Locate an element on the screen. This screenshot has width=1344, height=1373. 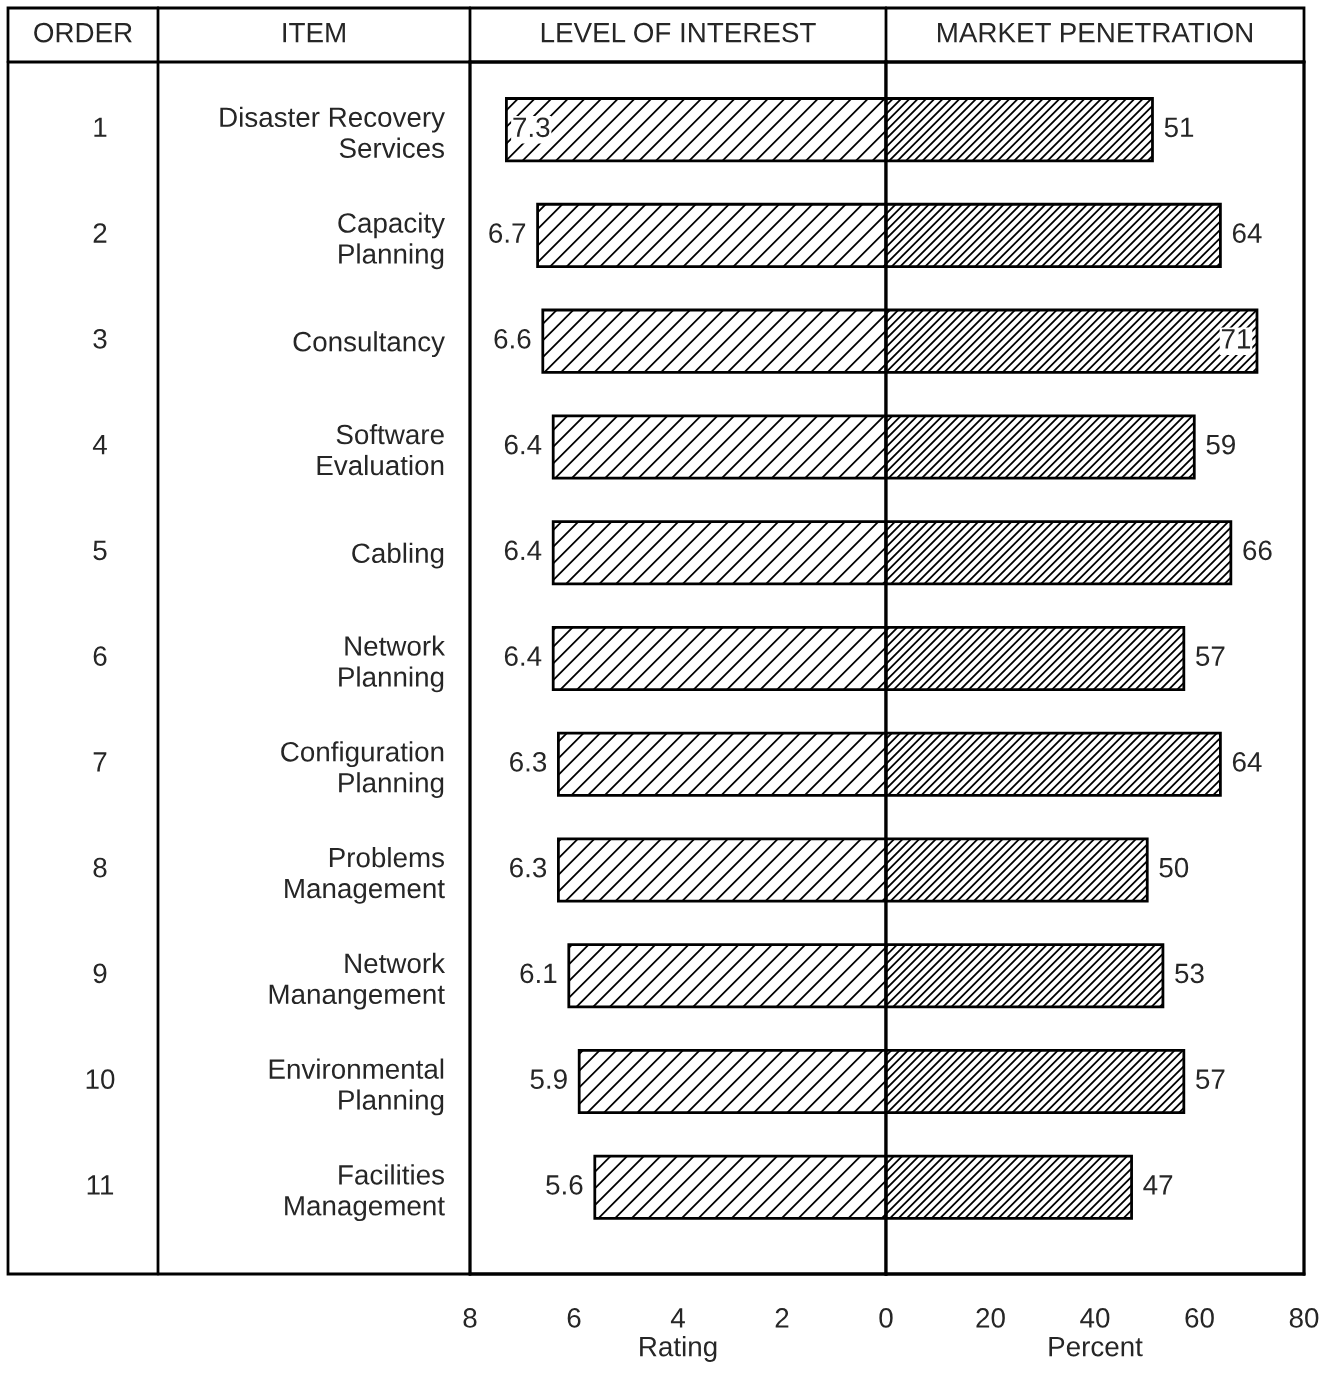
x-tick-label: 40 is located at coordinates (1095, 1318).